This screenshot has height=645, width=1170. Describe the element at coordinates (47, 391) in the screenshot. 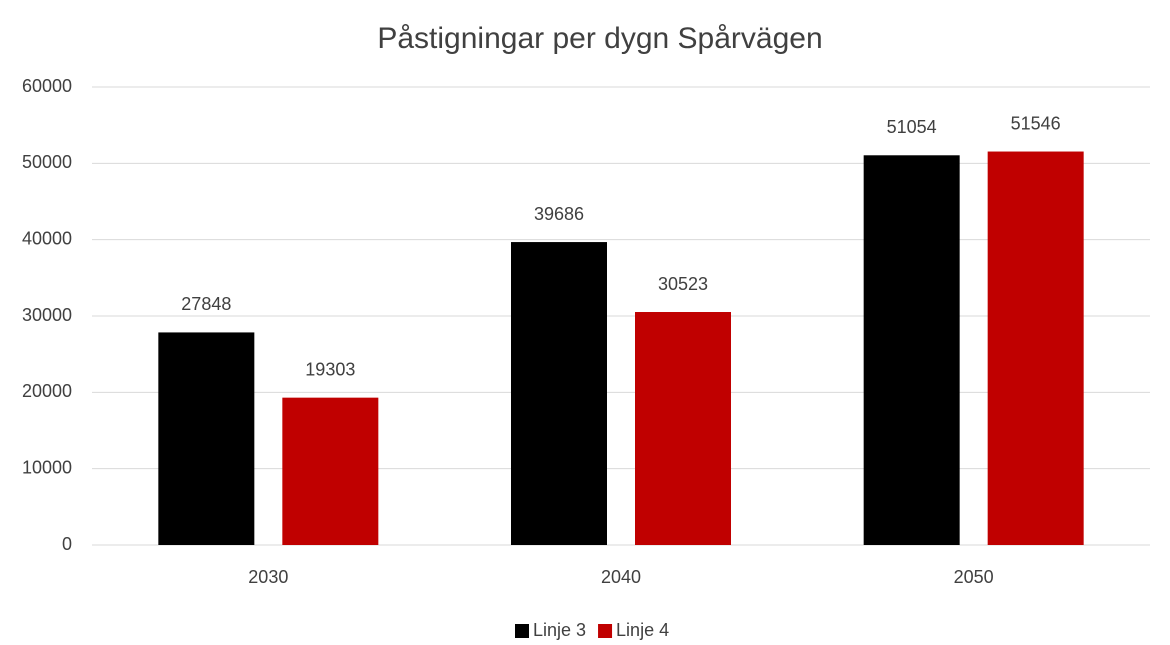

I see `y-tick-label: 20000` at that location.